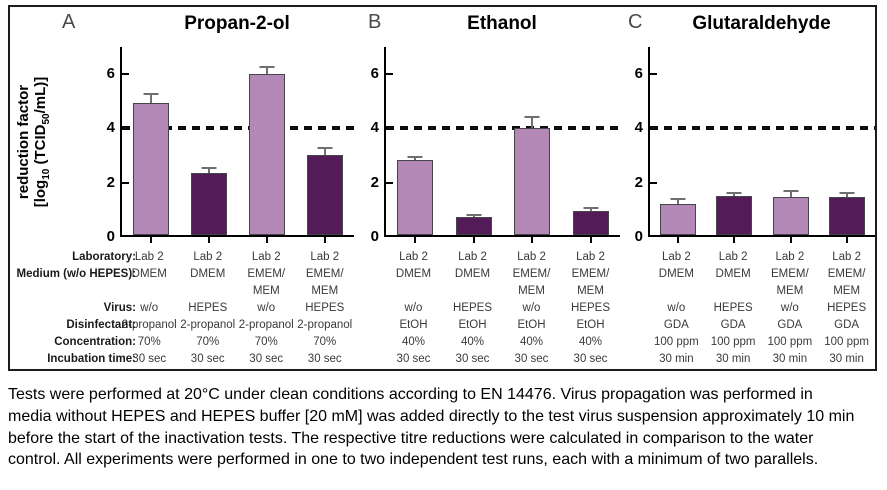 The image size is (887, 490). I want to click on table-cell: 40%, so click(531, 342).